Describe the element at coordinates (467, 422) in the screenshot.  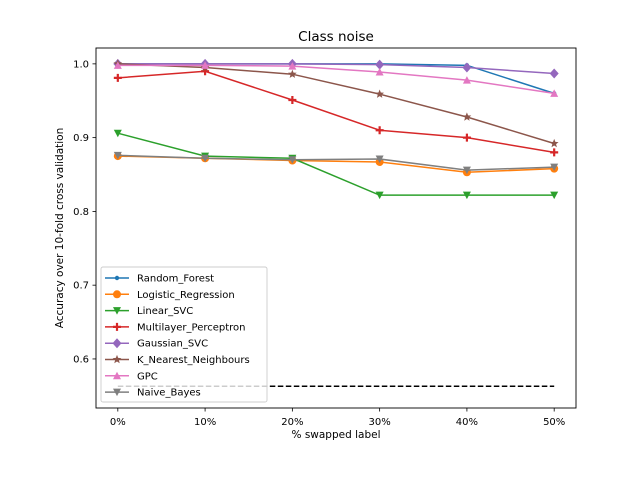
I see `x-tick-label: 40%` at that location.